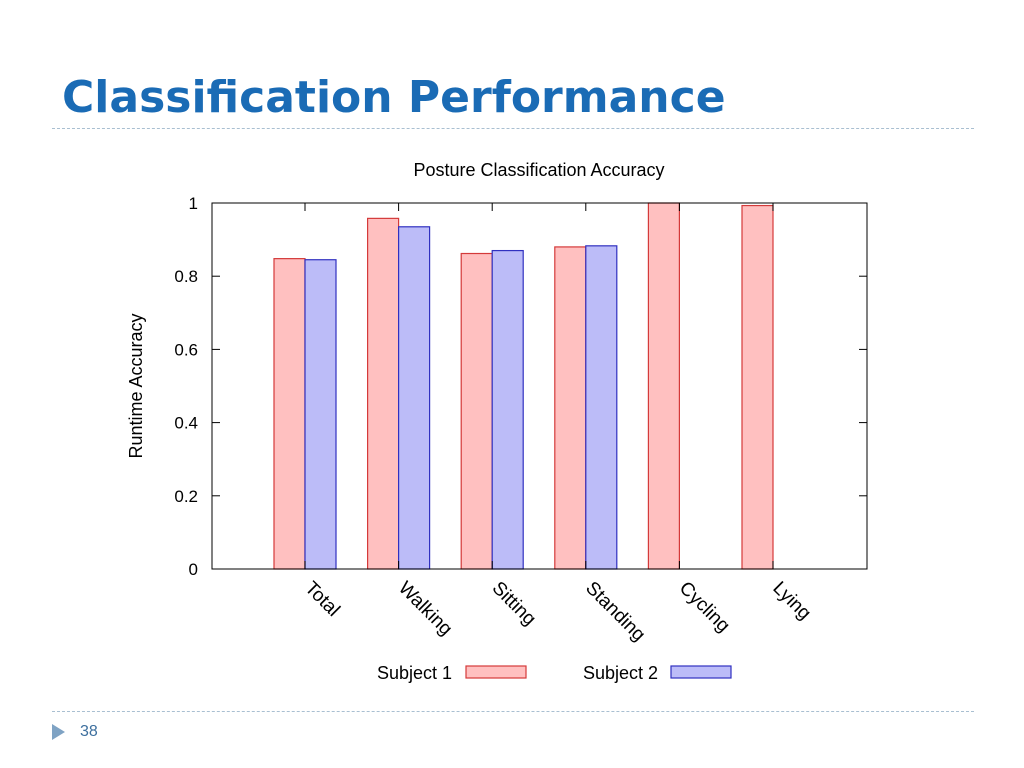 The height and width of the screenshot is (768, 1024). What do you see at coordinates (186, 423) in the screenshot?
I see `y-tick-label: 0.4` at bounding box center [186, 423].